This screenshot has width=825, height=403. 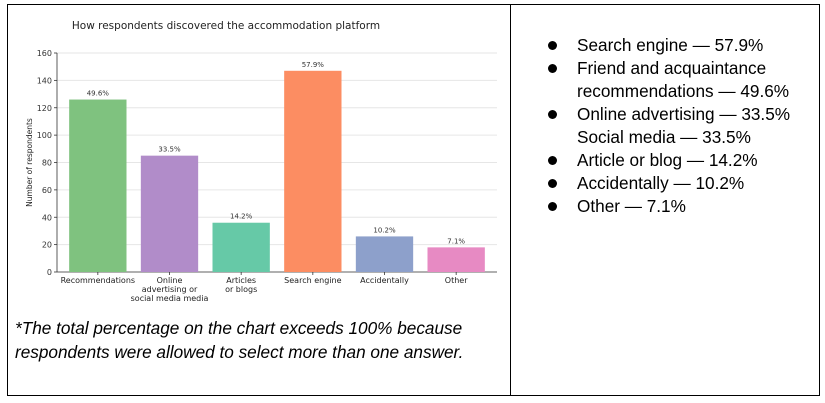 I want to click on x-tick-label: or blogs, so click(x=241, y=289).